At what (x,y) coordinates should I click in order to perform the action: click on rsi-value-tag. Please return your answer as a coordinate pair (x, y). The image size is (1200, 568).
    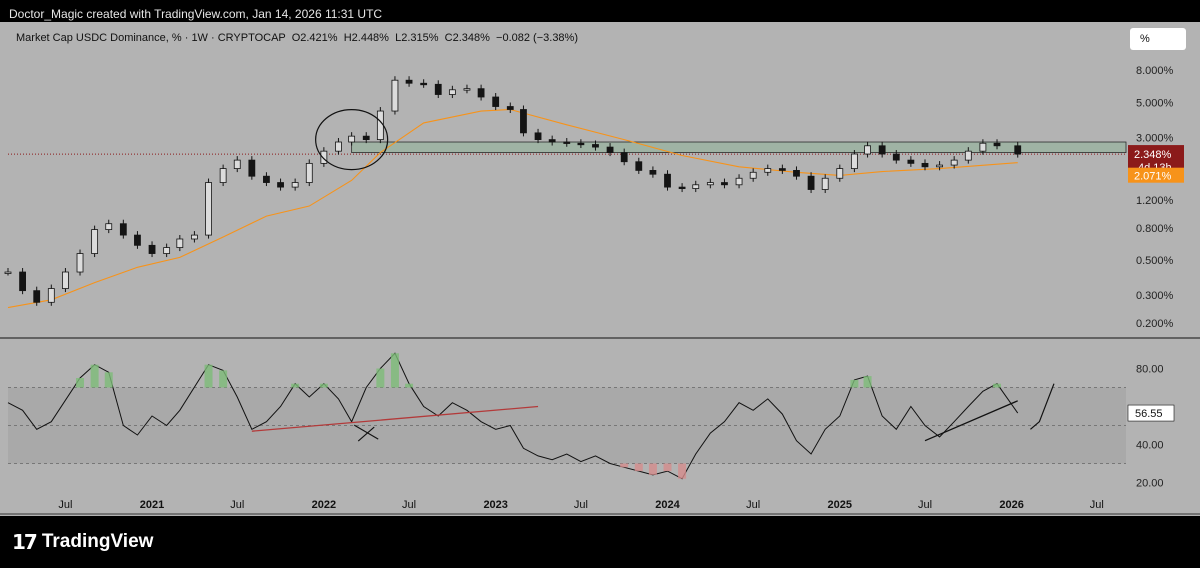
    Looking at the image, I should click on (1151, 413).